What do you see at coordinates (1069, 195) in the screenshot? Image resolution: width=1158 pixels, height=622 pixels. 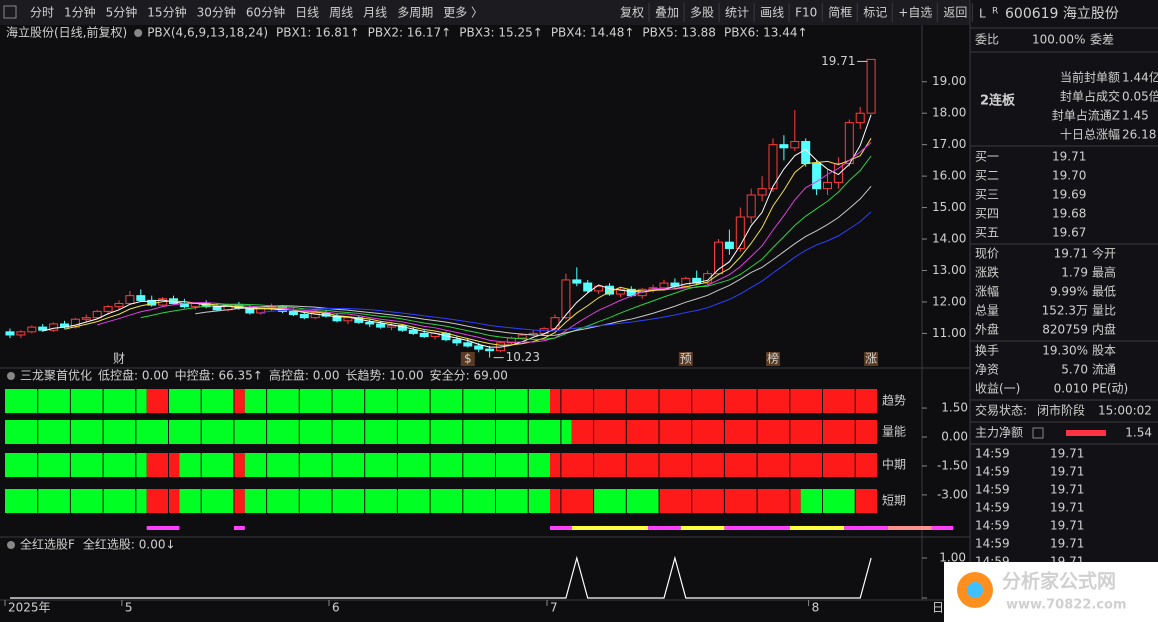 I see `value: 19.69` at bounding box center [1069, 195].